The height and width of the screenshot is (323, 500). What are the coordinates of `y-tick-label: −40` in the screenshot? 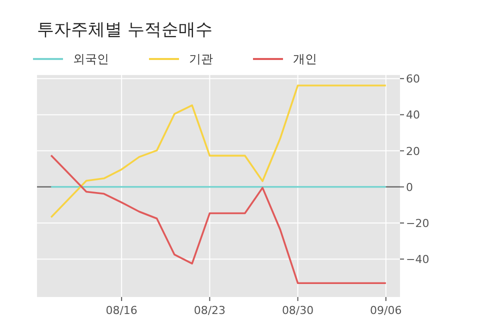 It's located at (418, 259).